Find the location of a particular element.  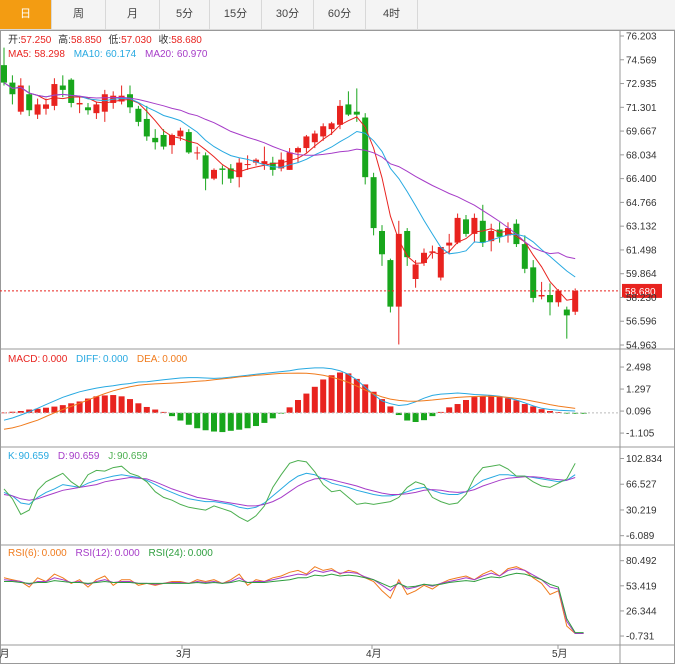

tab-60min: 60分 is located at coordinates (340, 14).